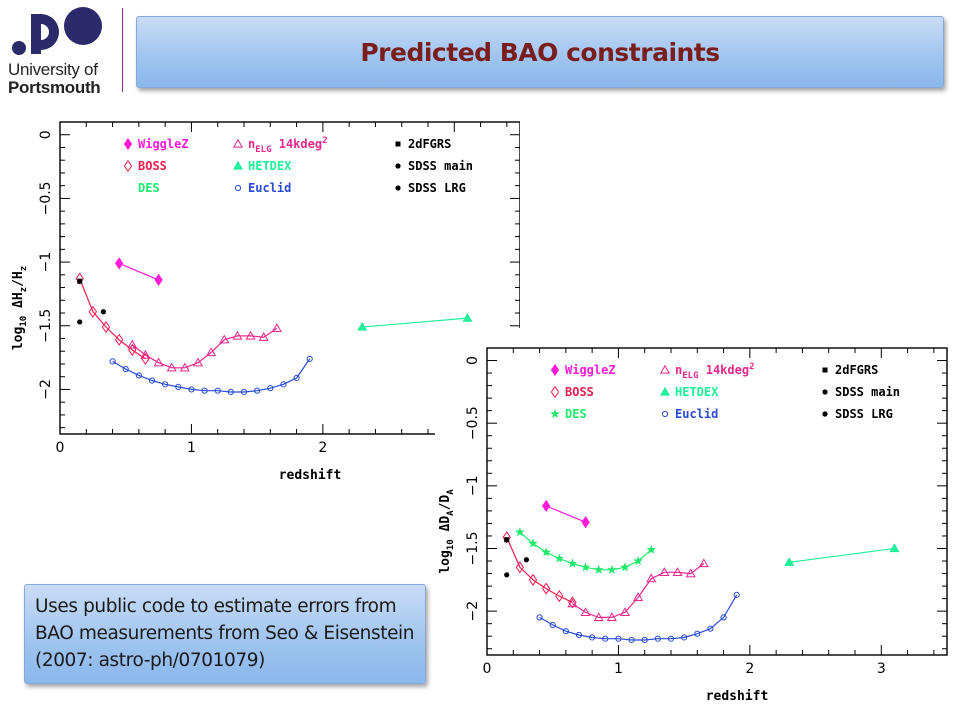  Describe the element at coordinates (555, 414) in the screenshot. I see `legend-marker-des` at that location.